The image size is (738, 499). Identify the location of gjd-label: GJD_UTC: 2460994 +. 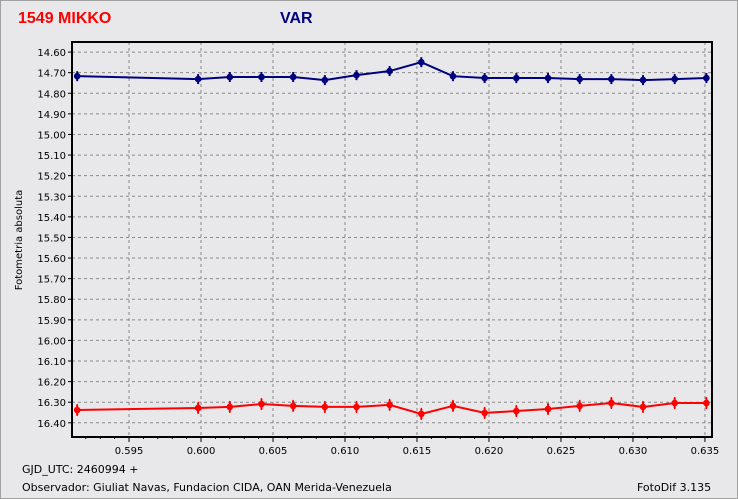
(80, 469).